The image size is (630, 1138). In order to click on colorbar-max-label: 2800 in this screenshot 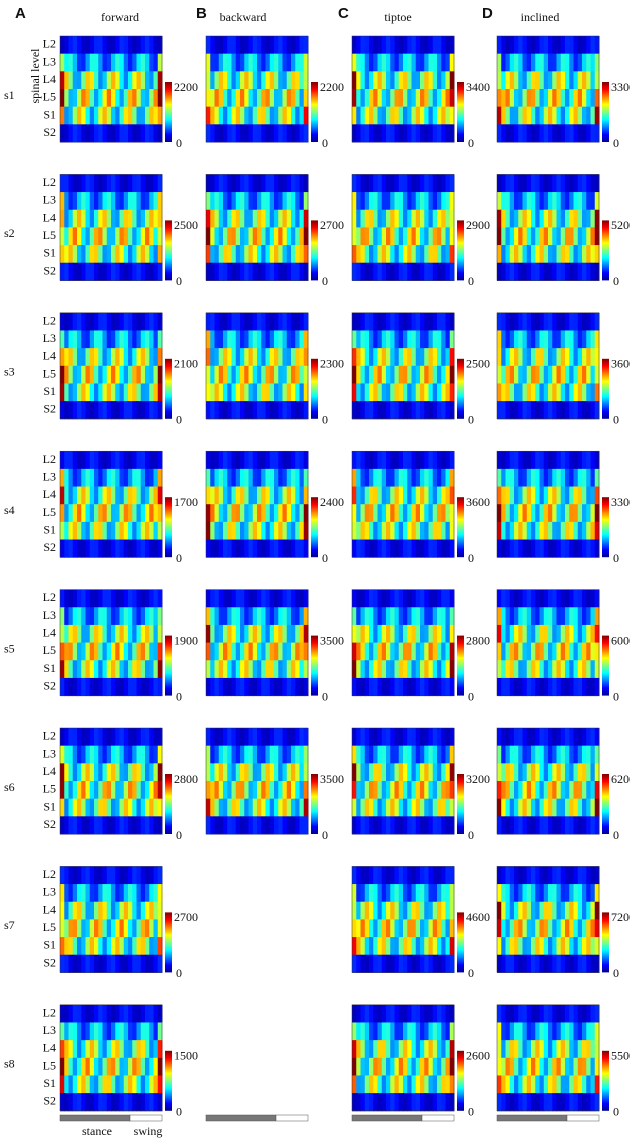, I will do `click(186, 779)`.